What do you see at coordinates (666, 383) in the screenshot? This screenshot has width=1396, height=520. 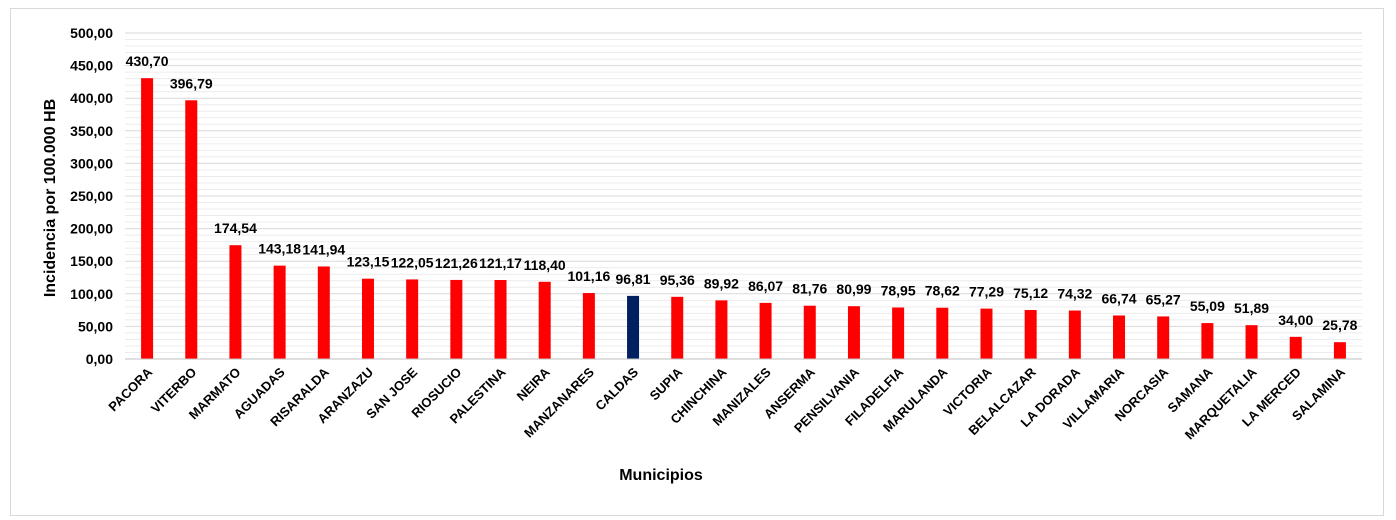 I see `x-tick-label: SUPIA` at bounding box center [666, 383].